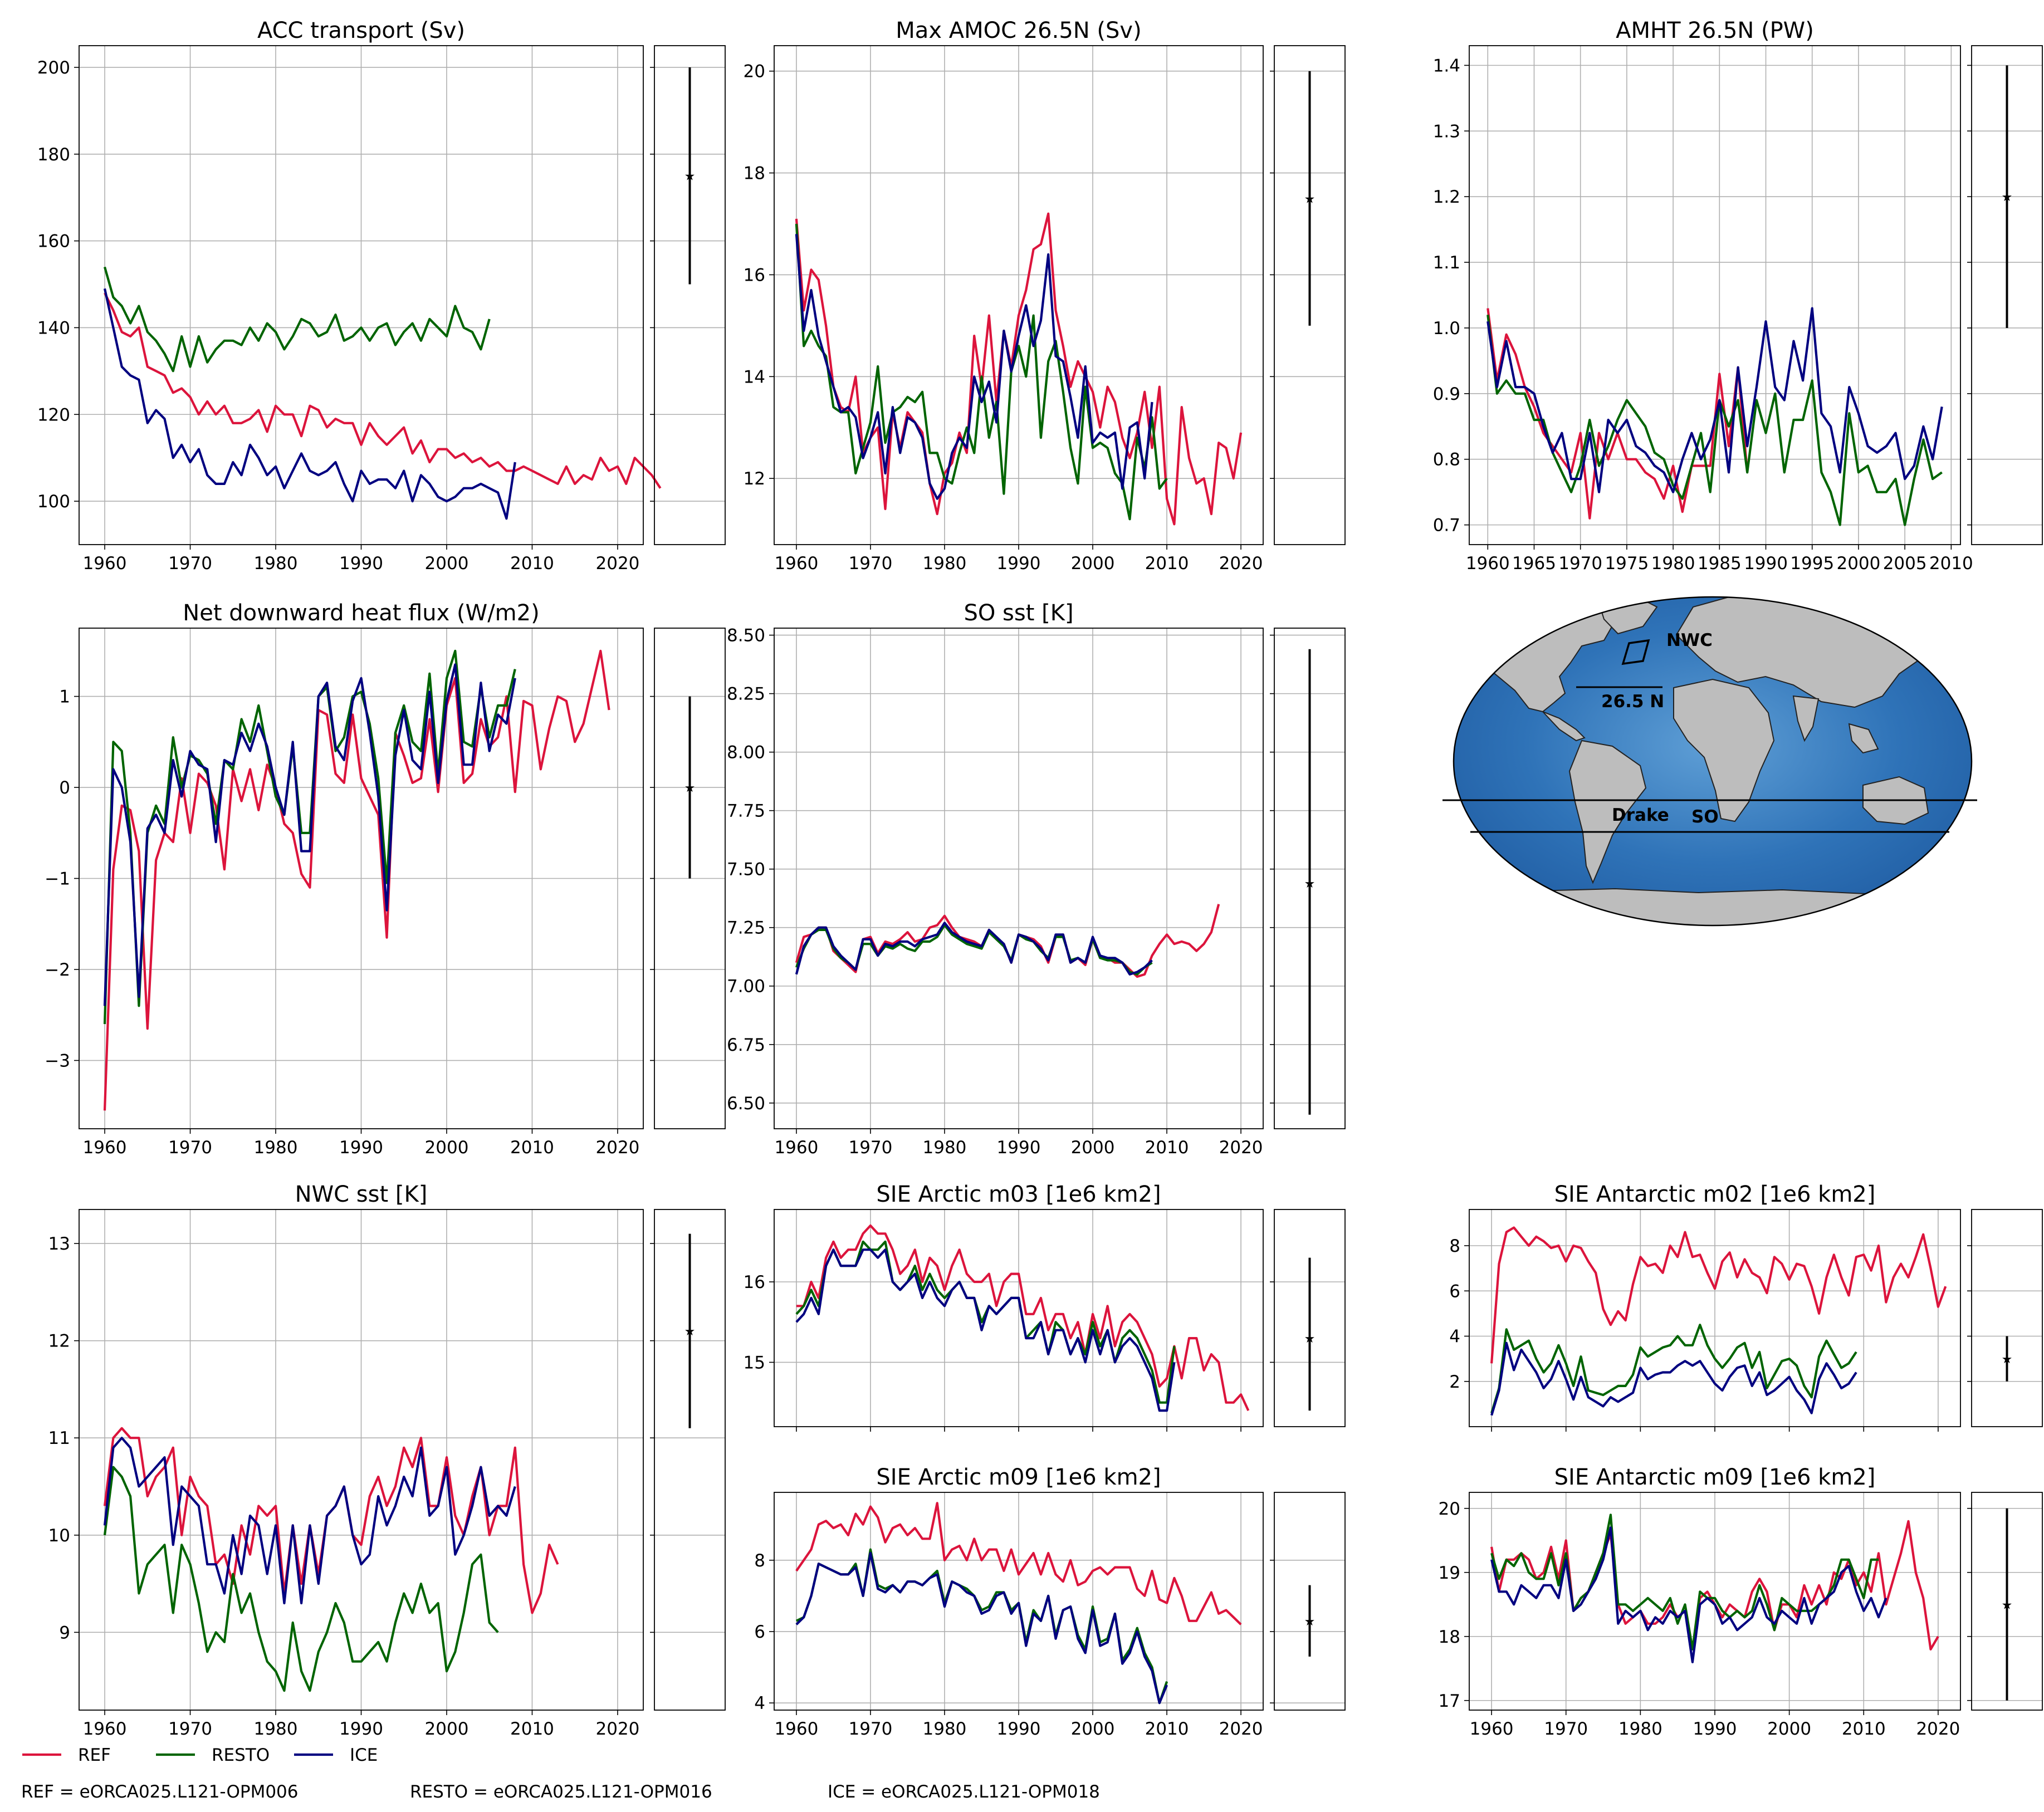 This screenshot has width=2044, height=1812. I want to click on x-tick-label: 2005, so click(1905, 564).